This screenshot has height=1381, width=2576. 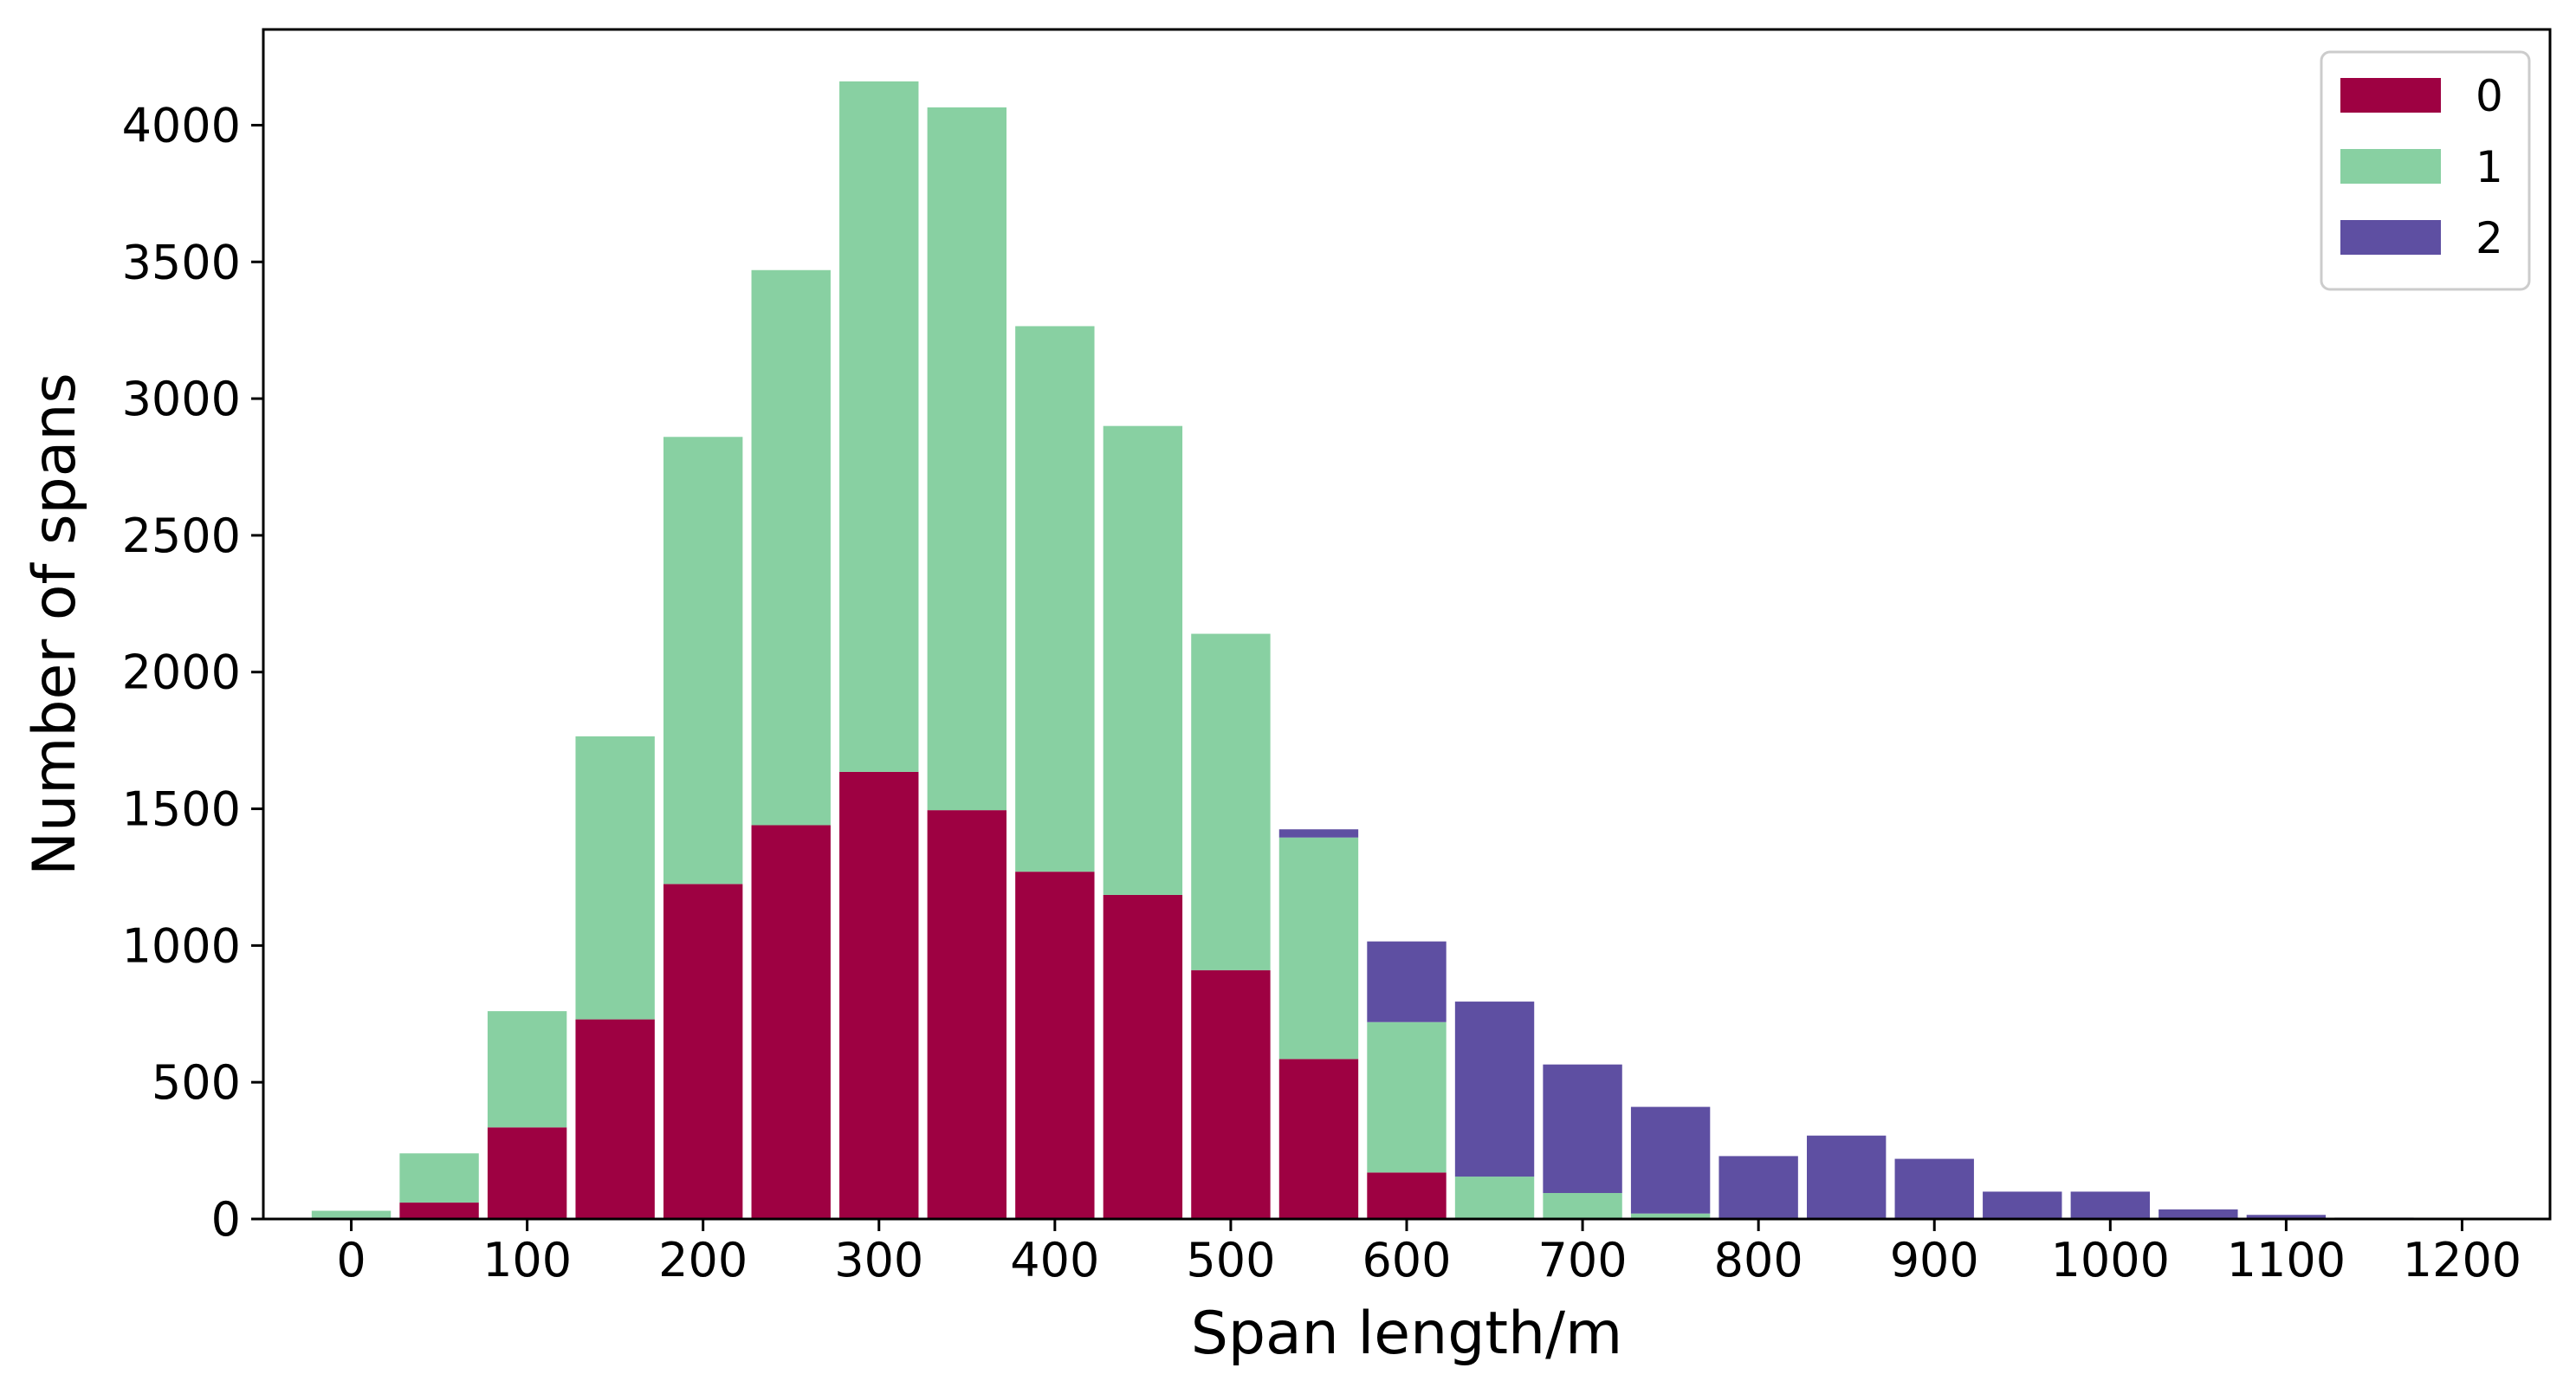 What do you see at coordinates (181, 125) in the screenshot?
I see `y-tick-label: 4000` at bounding box center [181, 125].